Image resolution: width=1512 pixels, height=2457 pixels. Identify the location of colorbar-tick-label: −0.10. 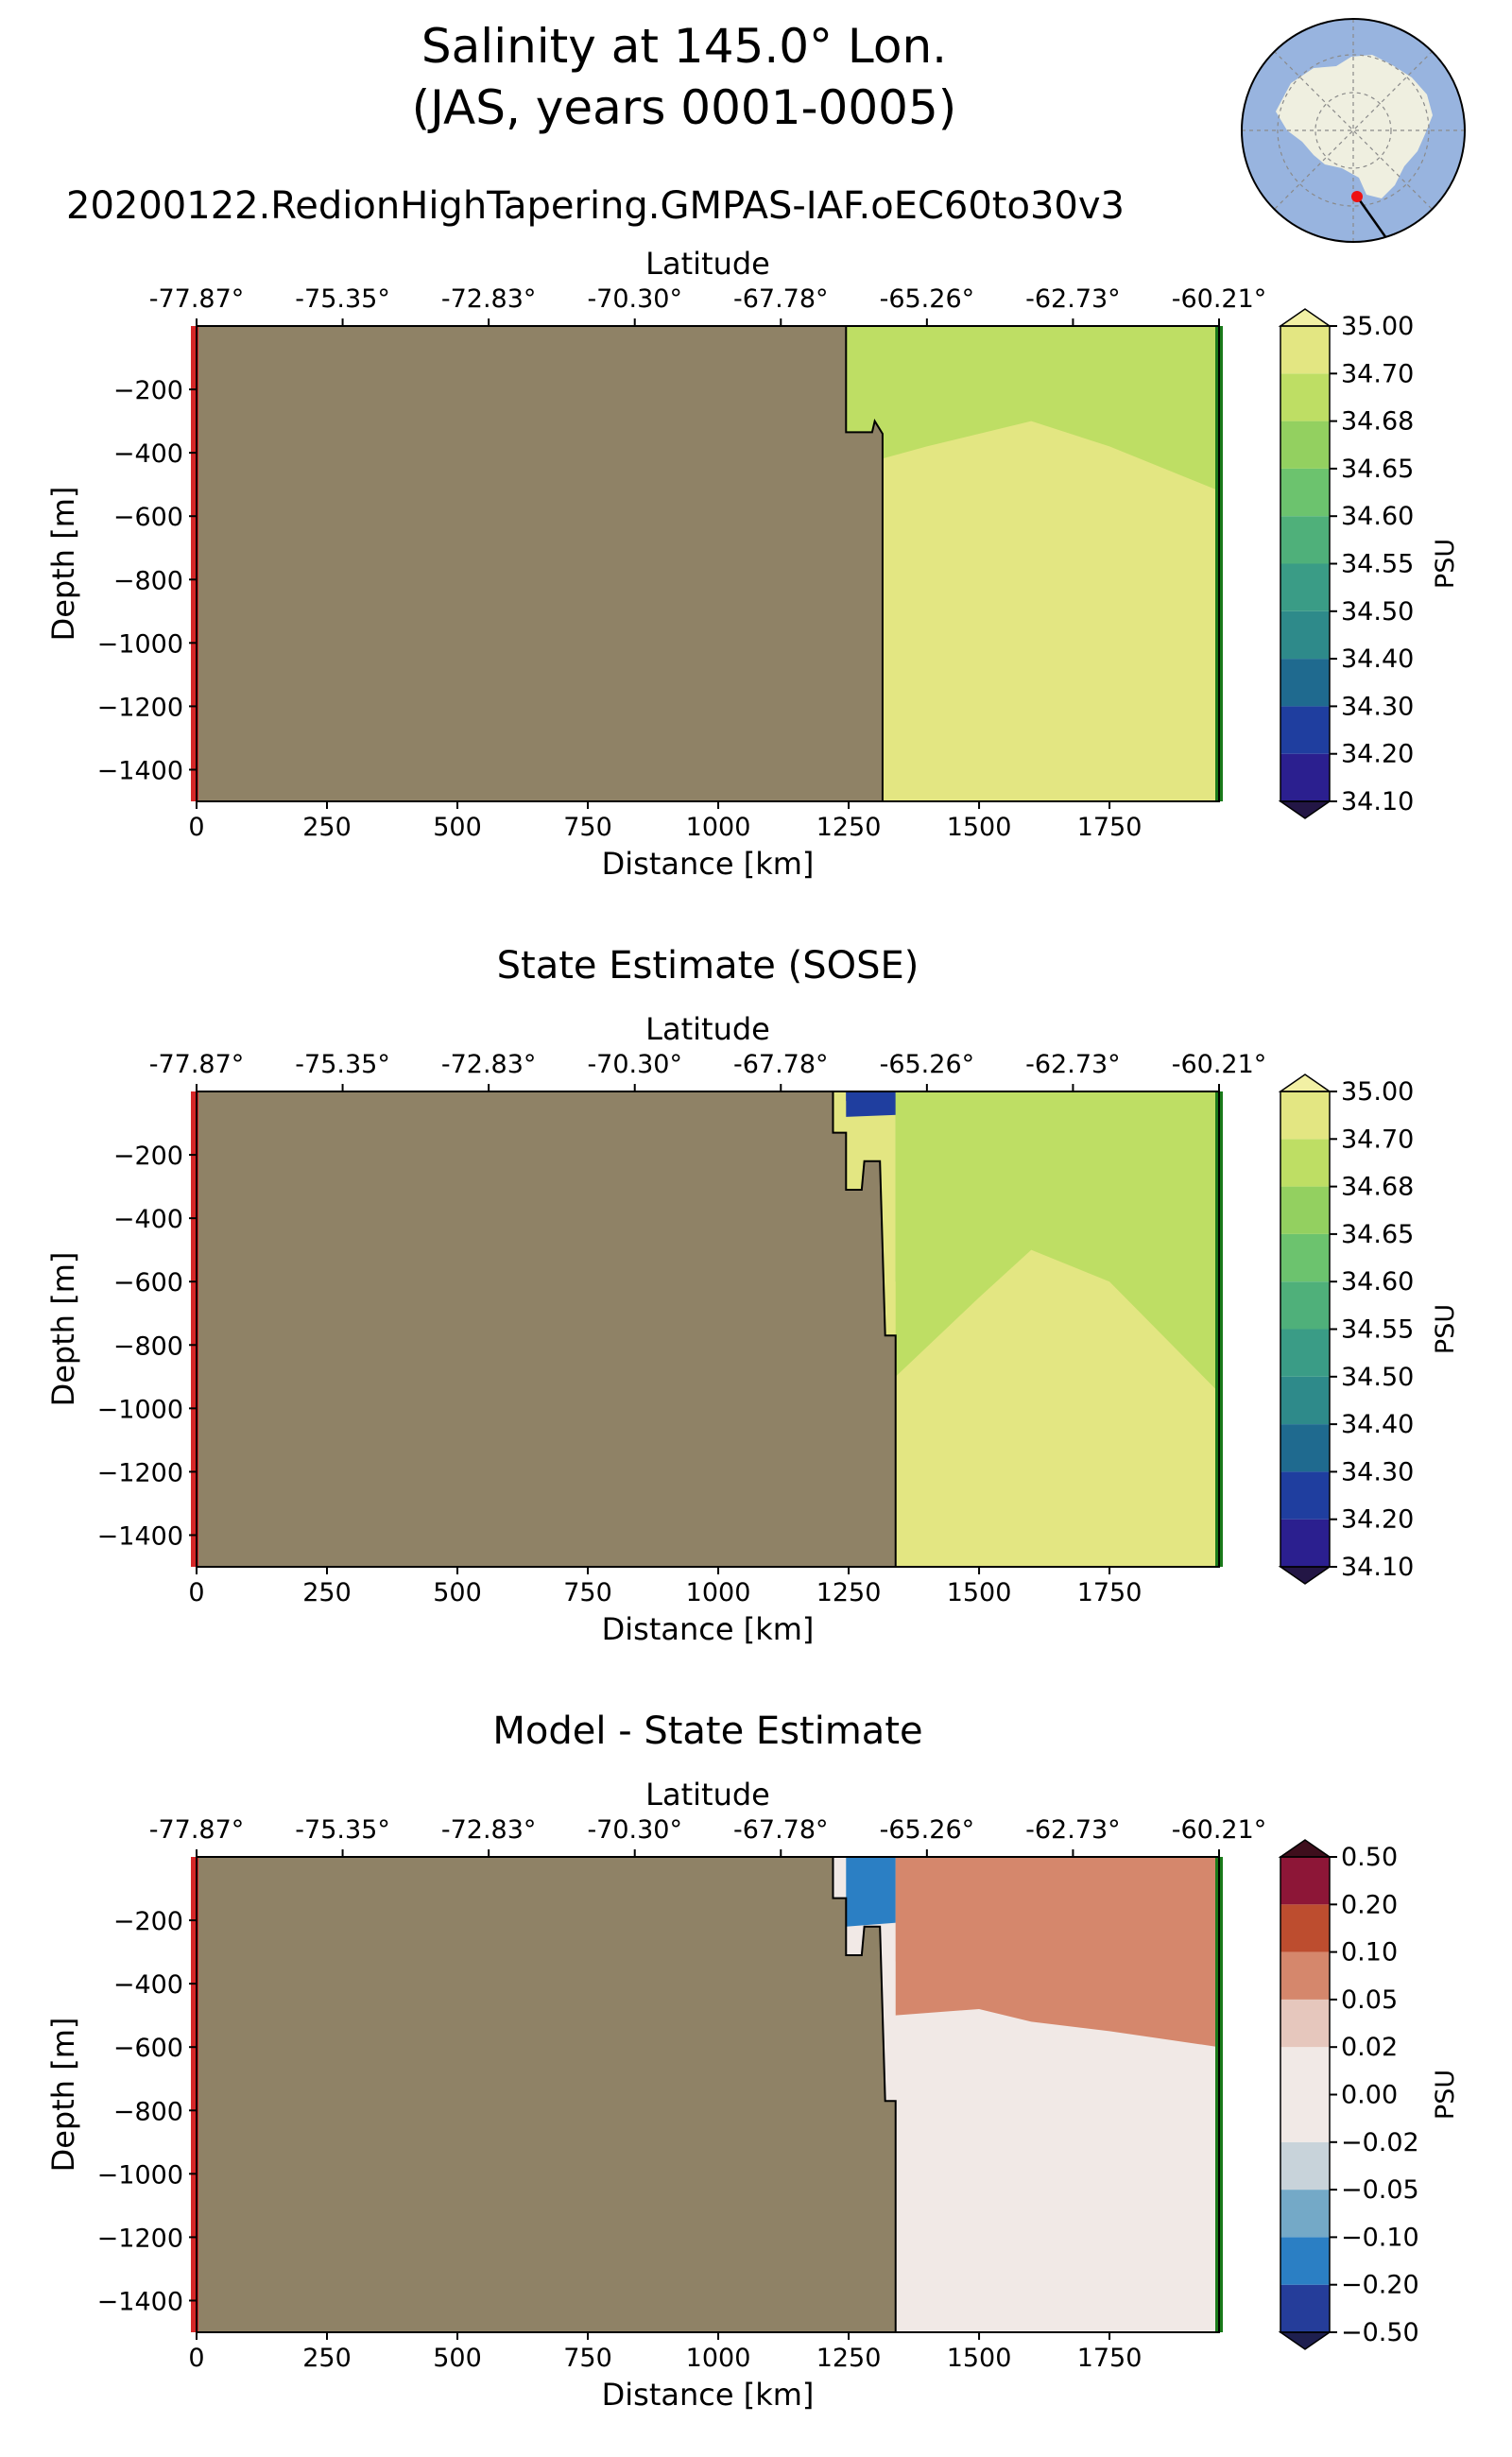
(1380, 2237).